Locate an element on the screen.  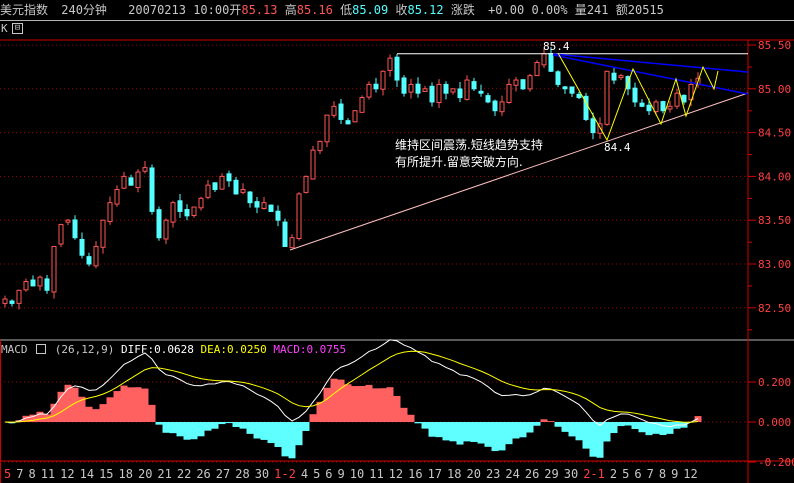
x-axis-label: 1-2 is located at coordinates (285, 474).